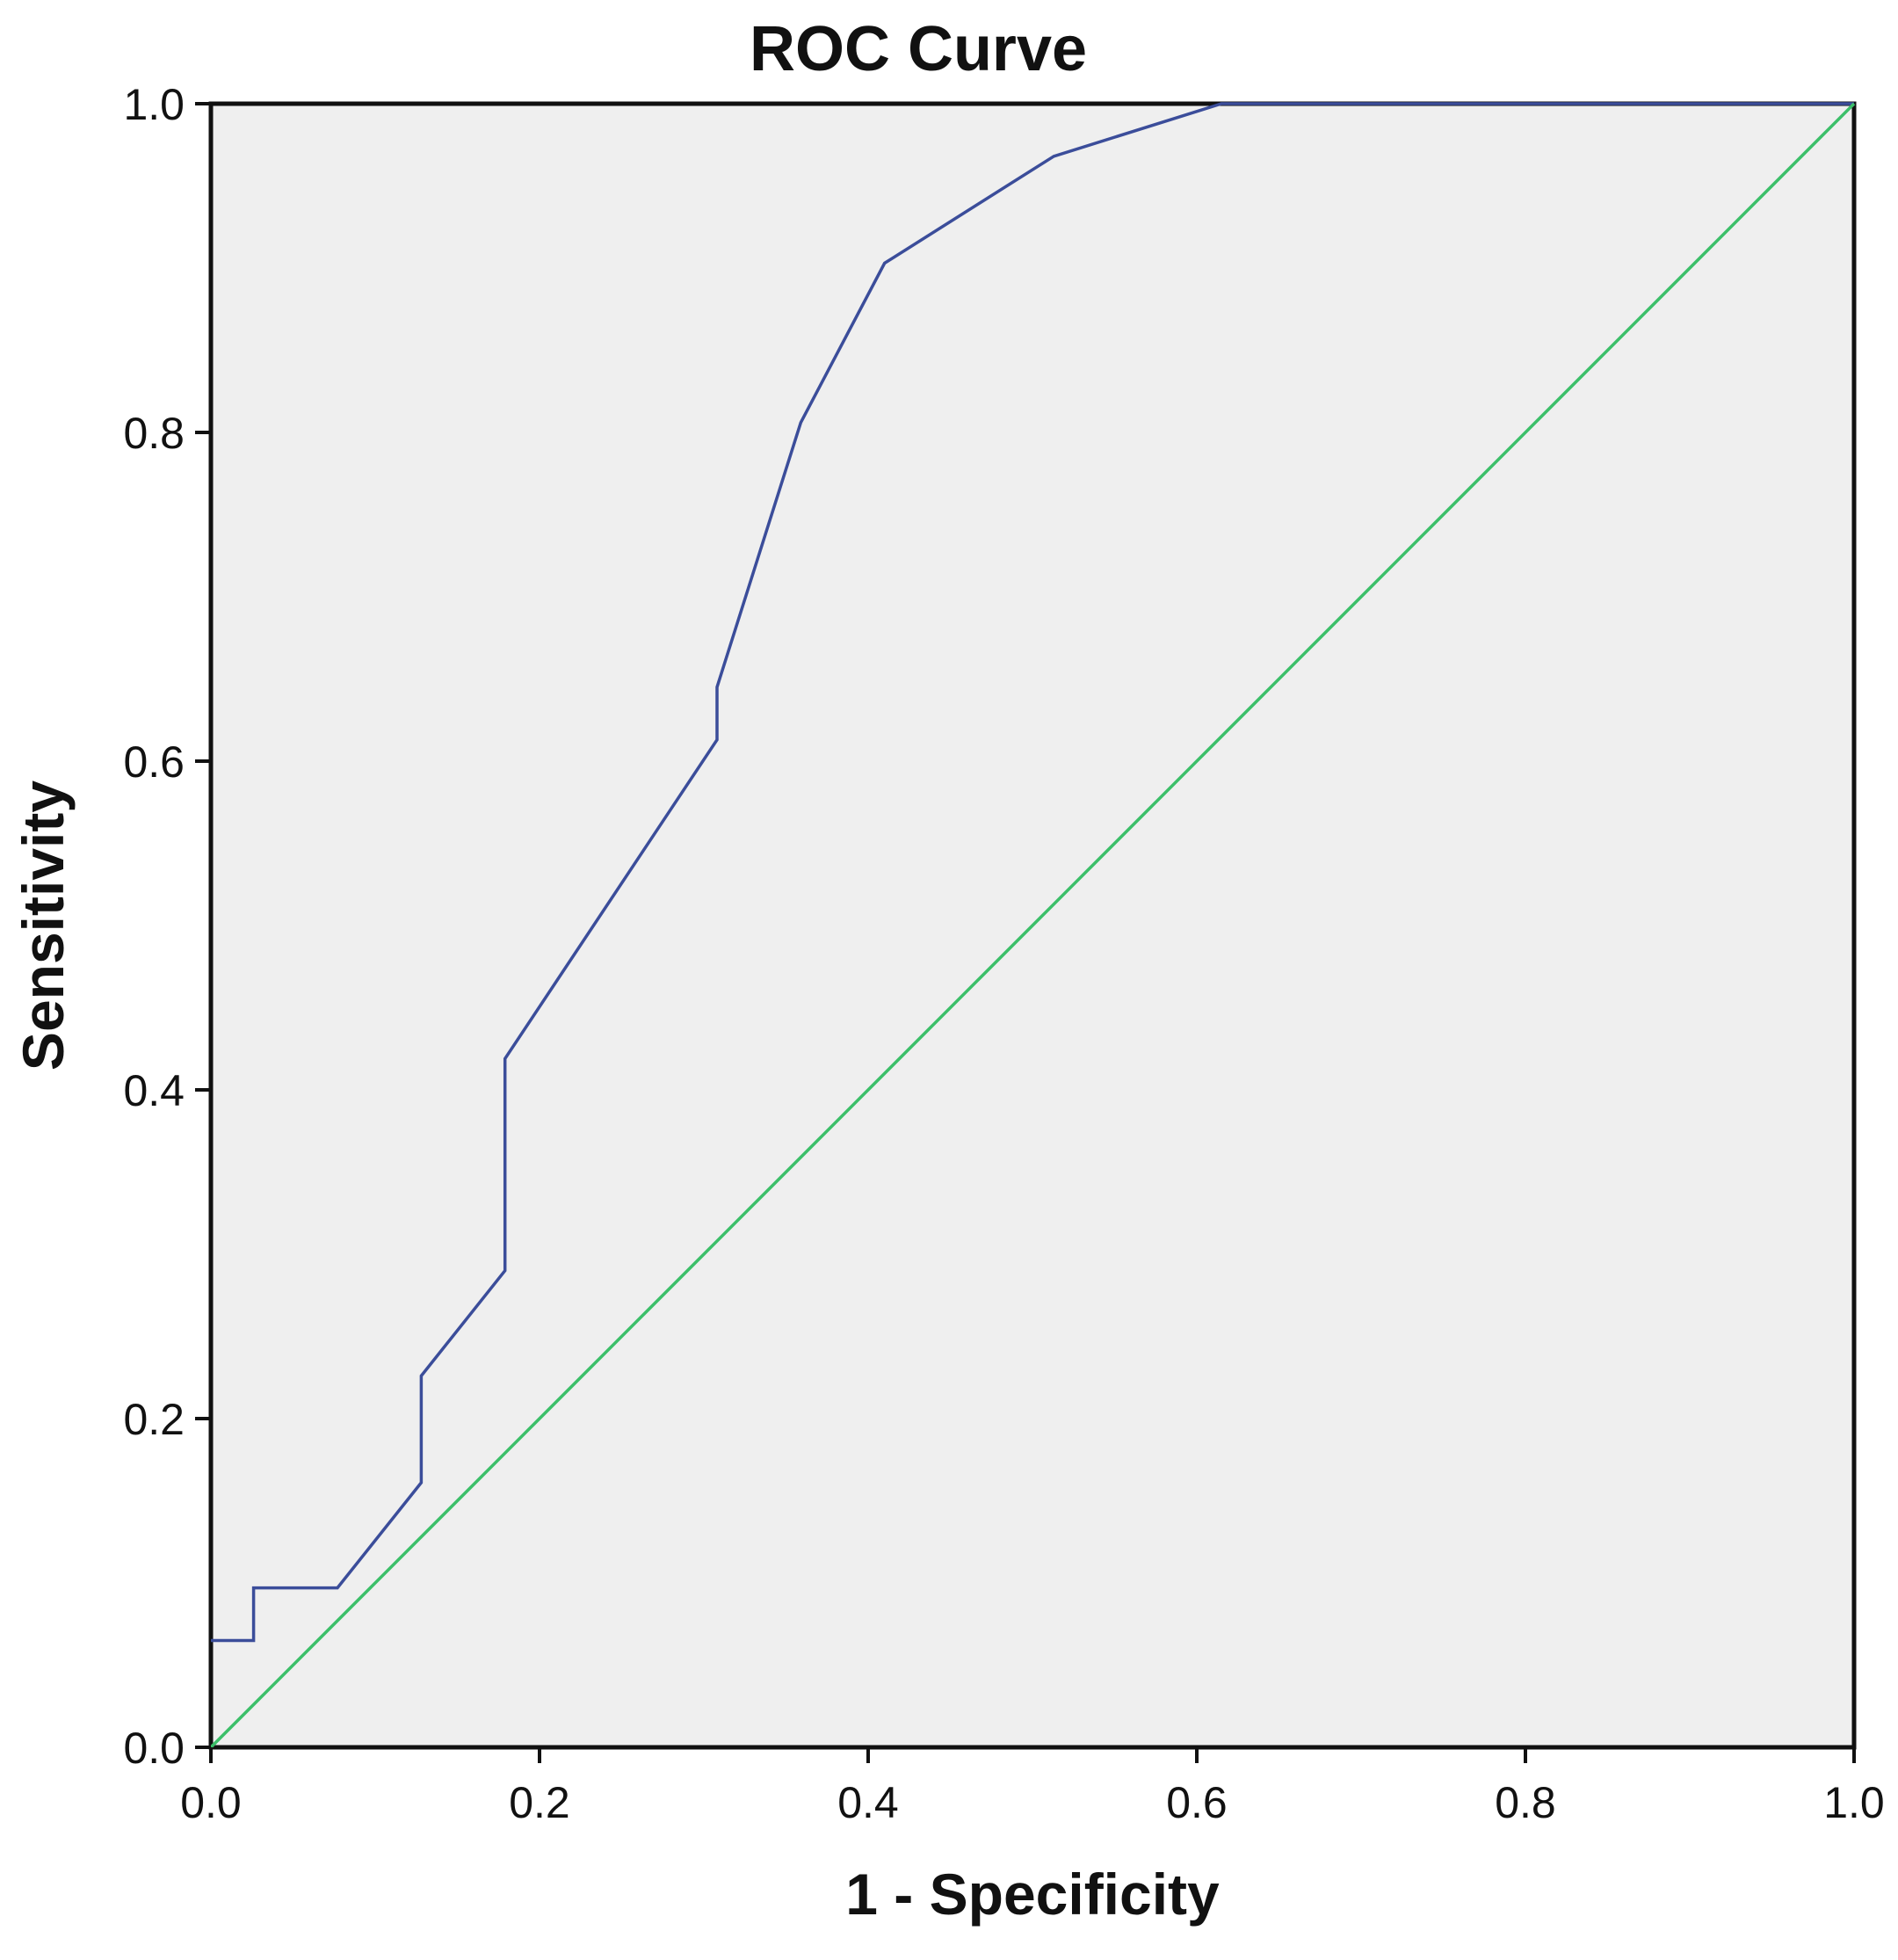  What do you see at coordinates (868, 1802) in the screenshot?
I see `x-tick-label: 0.4` at bounding box center [868, 1802].